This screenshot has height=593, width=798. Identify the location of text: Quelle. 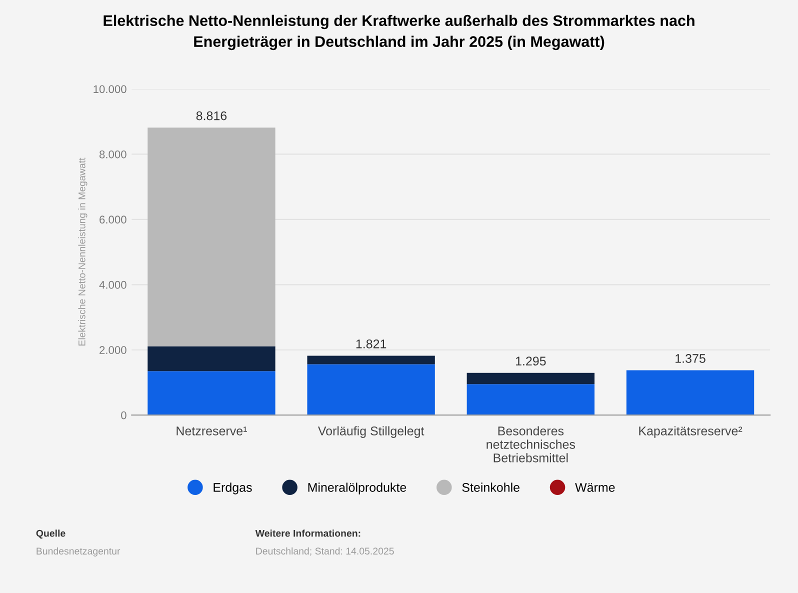
(51, 534).